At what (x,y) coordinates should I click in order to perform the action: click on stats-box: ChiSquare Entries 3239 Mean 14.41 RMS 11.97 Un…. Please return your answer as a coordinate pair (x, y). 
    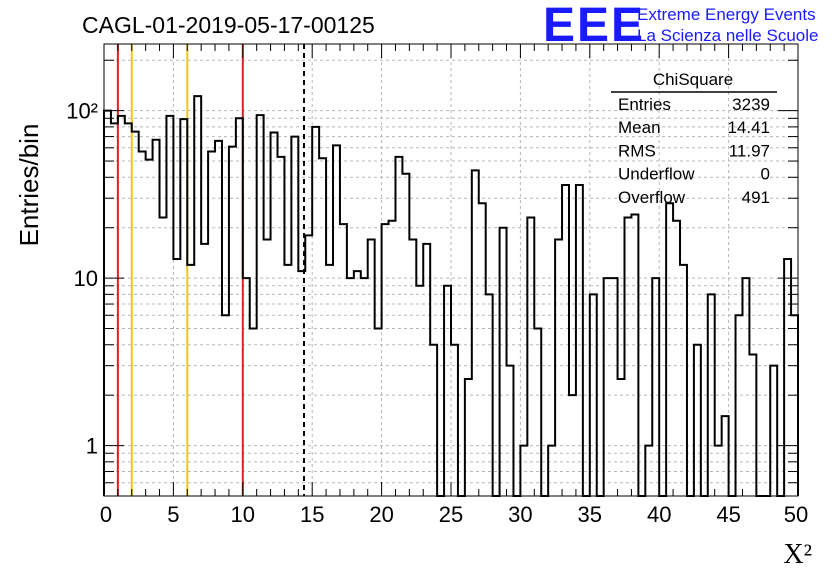
    Looking at the image, I should click on (694, 138).